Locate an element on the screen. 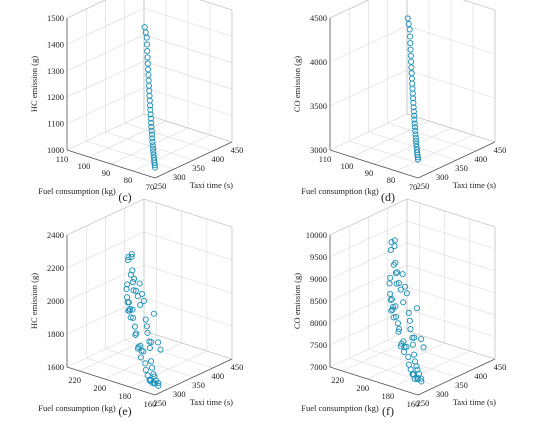 This screenshot has height=426, width=550. y-tick-label: 70 is located at coordinates (413, 187).